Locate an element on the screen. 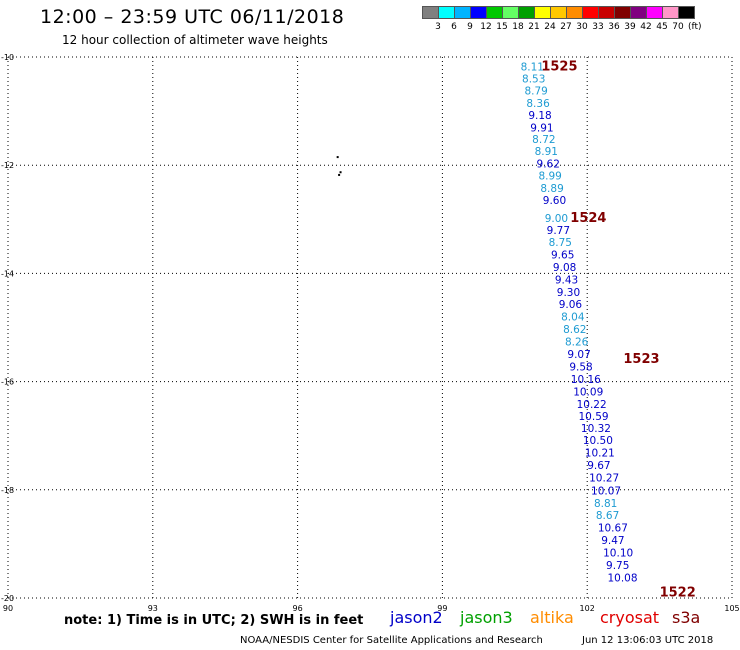 This screenshot has width=740, height=650. wave-height-value: 10.08 is located at coordinates (622, 578).